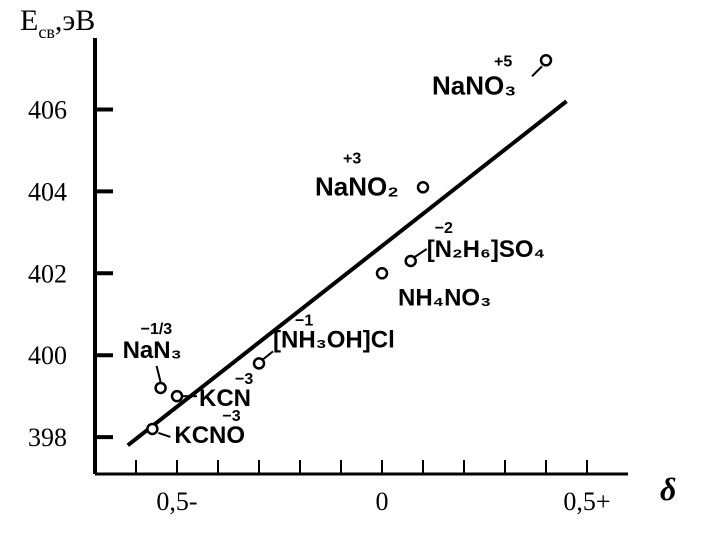  Describe the element at coordinates (164, 434) in the screenshot. I see `leader-KCNO` at that location.